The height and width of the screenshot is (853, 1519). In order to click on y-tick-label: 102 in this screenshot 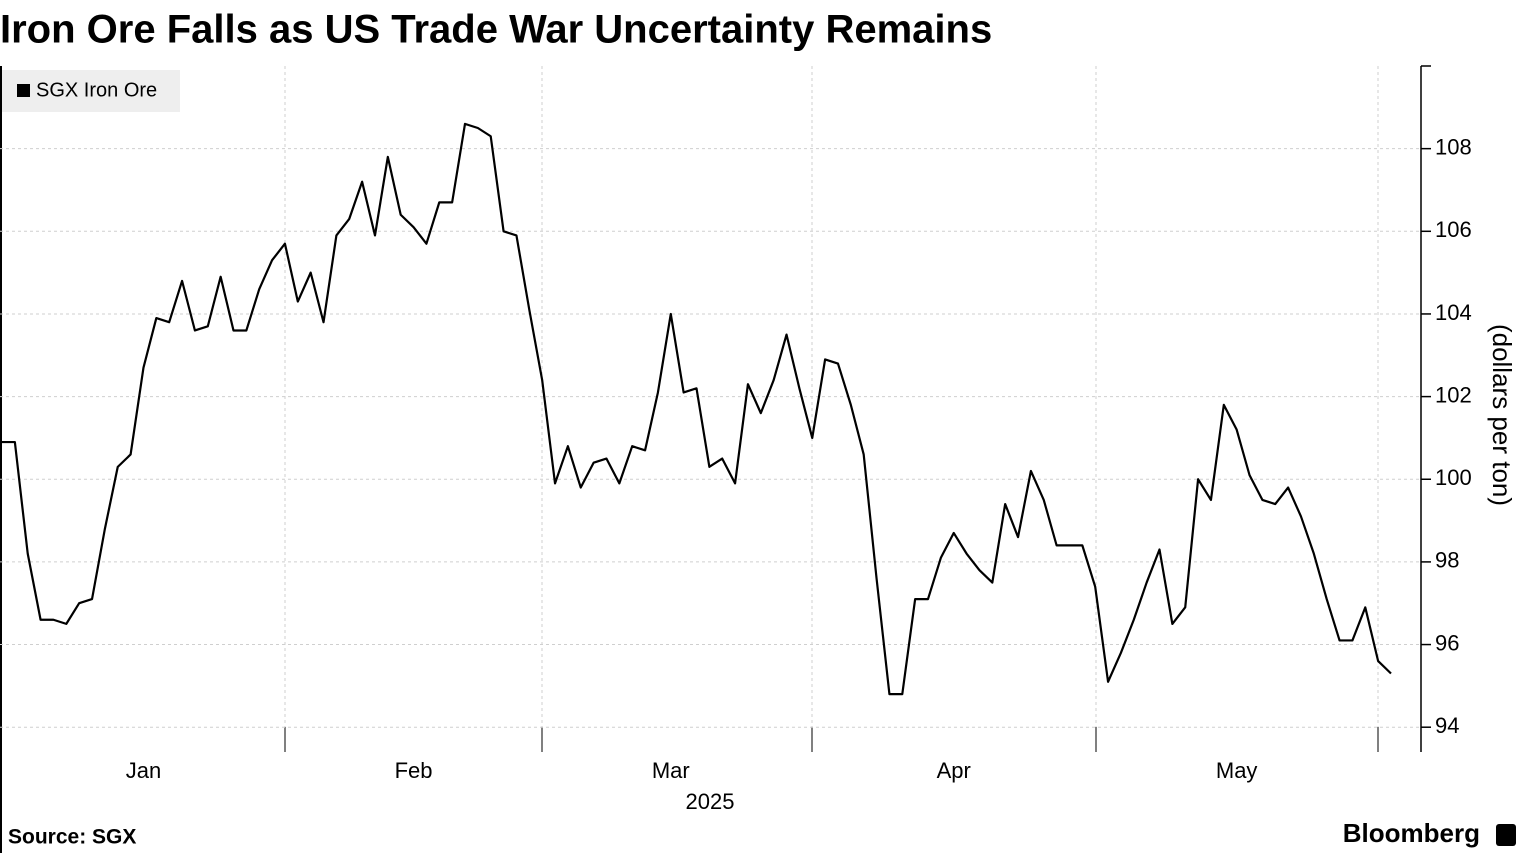, I will do `click(1453, 394)`.